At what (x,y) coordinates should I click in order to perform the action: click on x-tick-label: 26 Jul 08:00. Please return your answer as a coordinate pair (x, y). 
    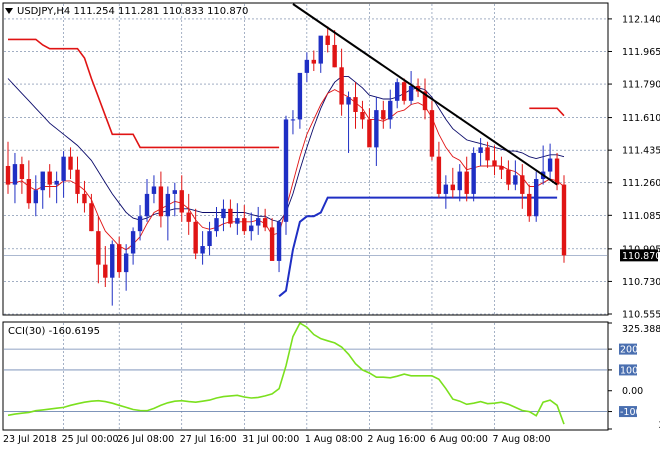
    Looking at the image, I should click on (145, 439).